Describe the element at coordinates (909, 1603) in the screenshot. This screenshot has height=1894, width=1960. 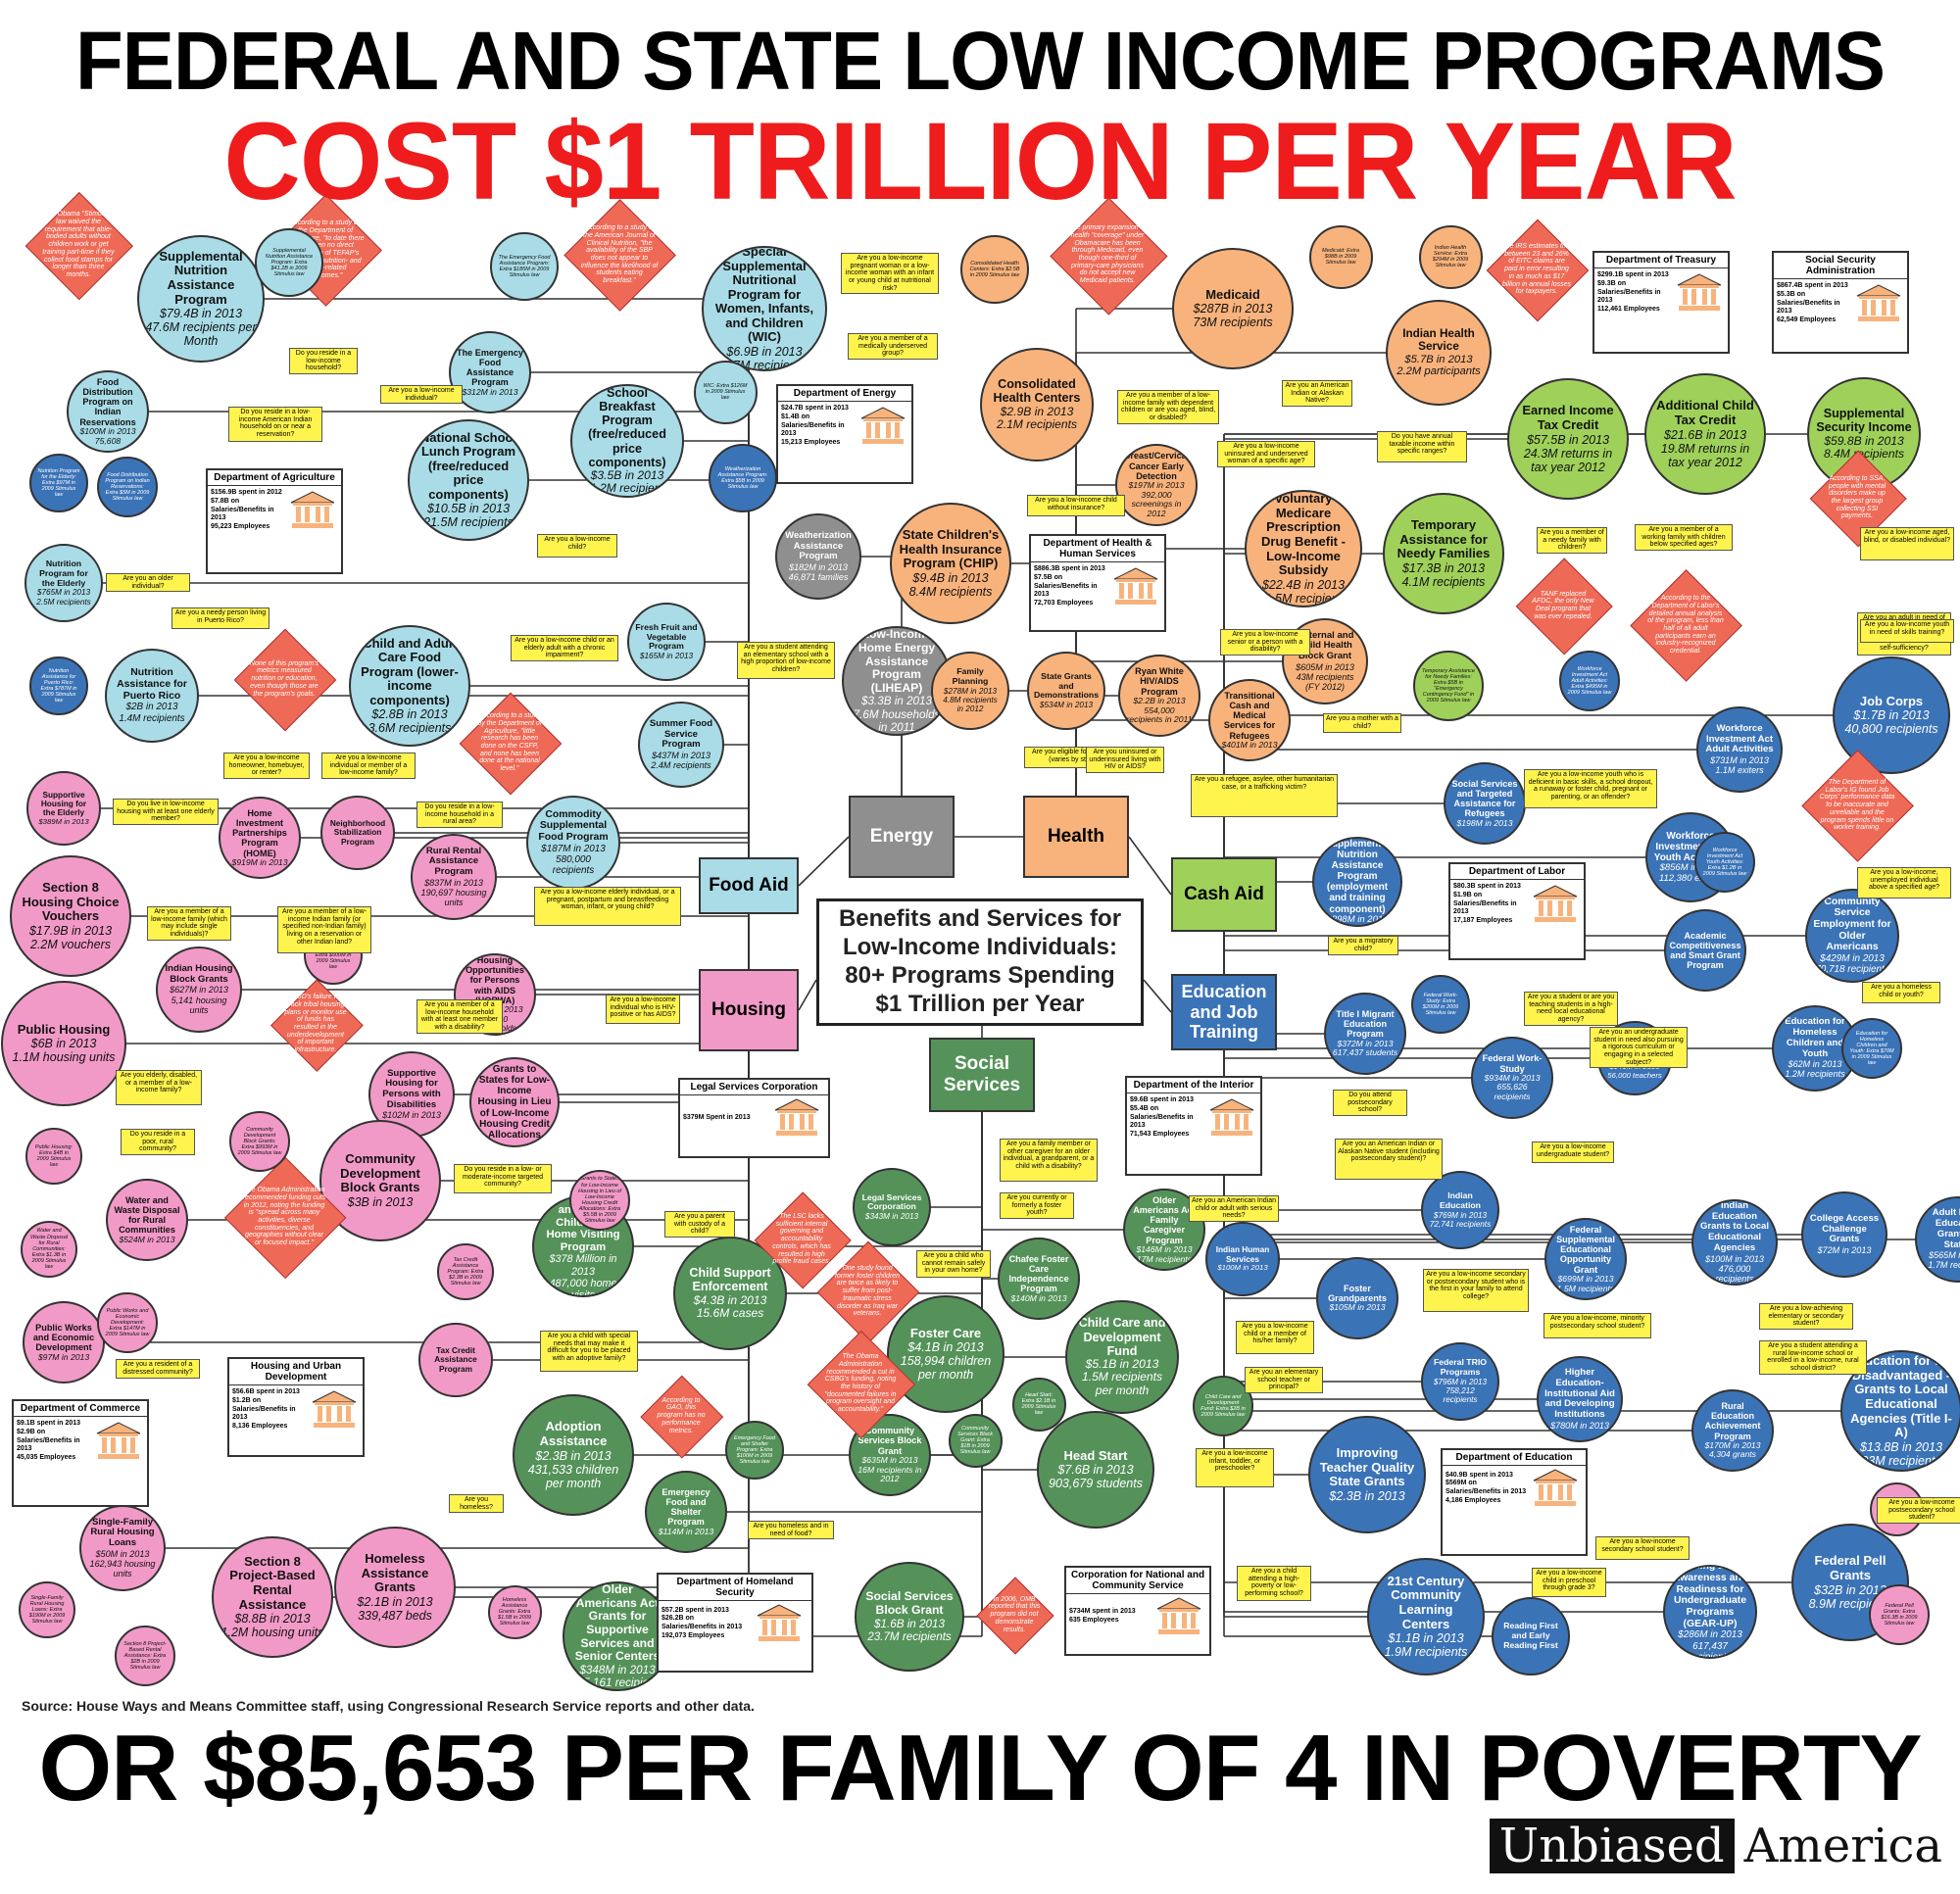
I see `program-name: Social Services Block Grant` at that location.